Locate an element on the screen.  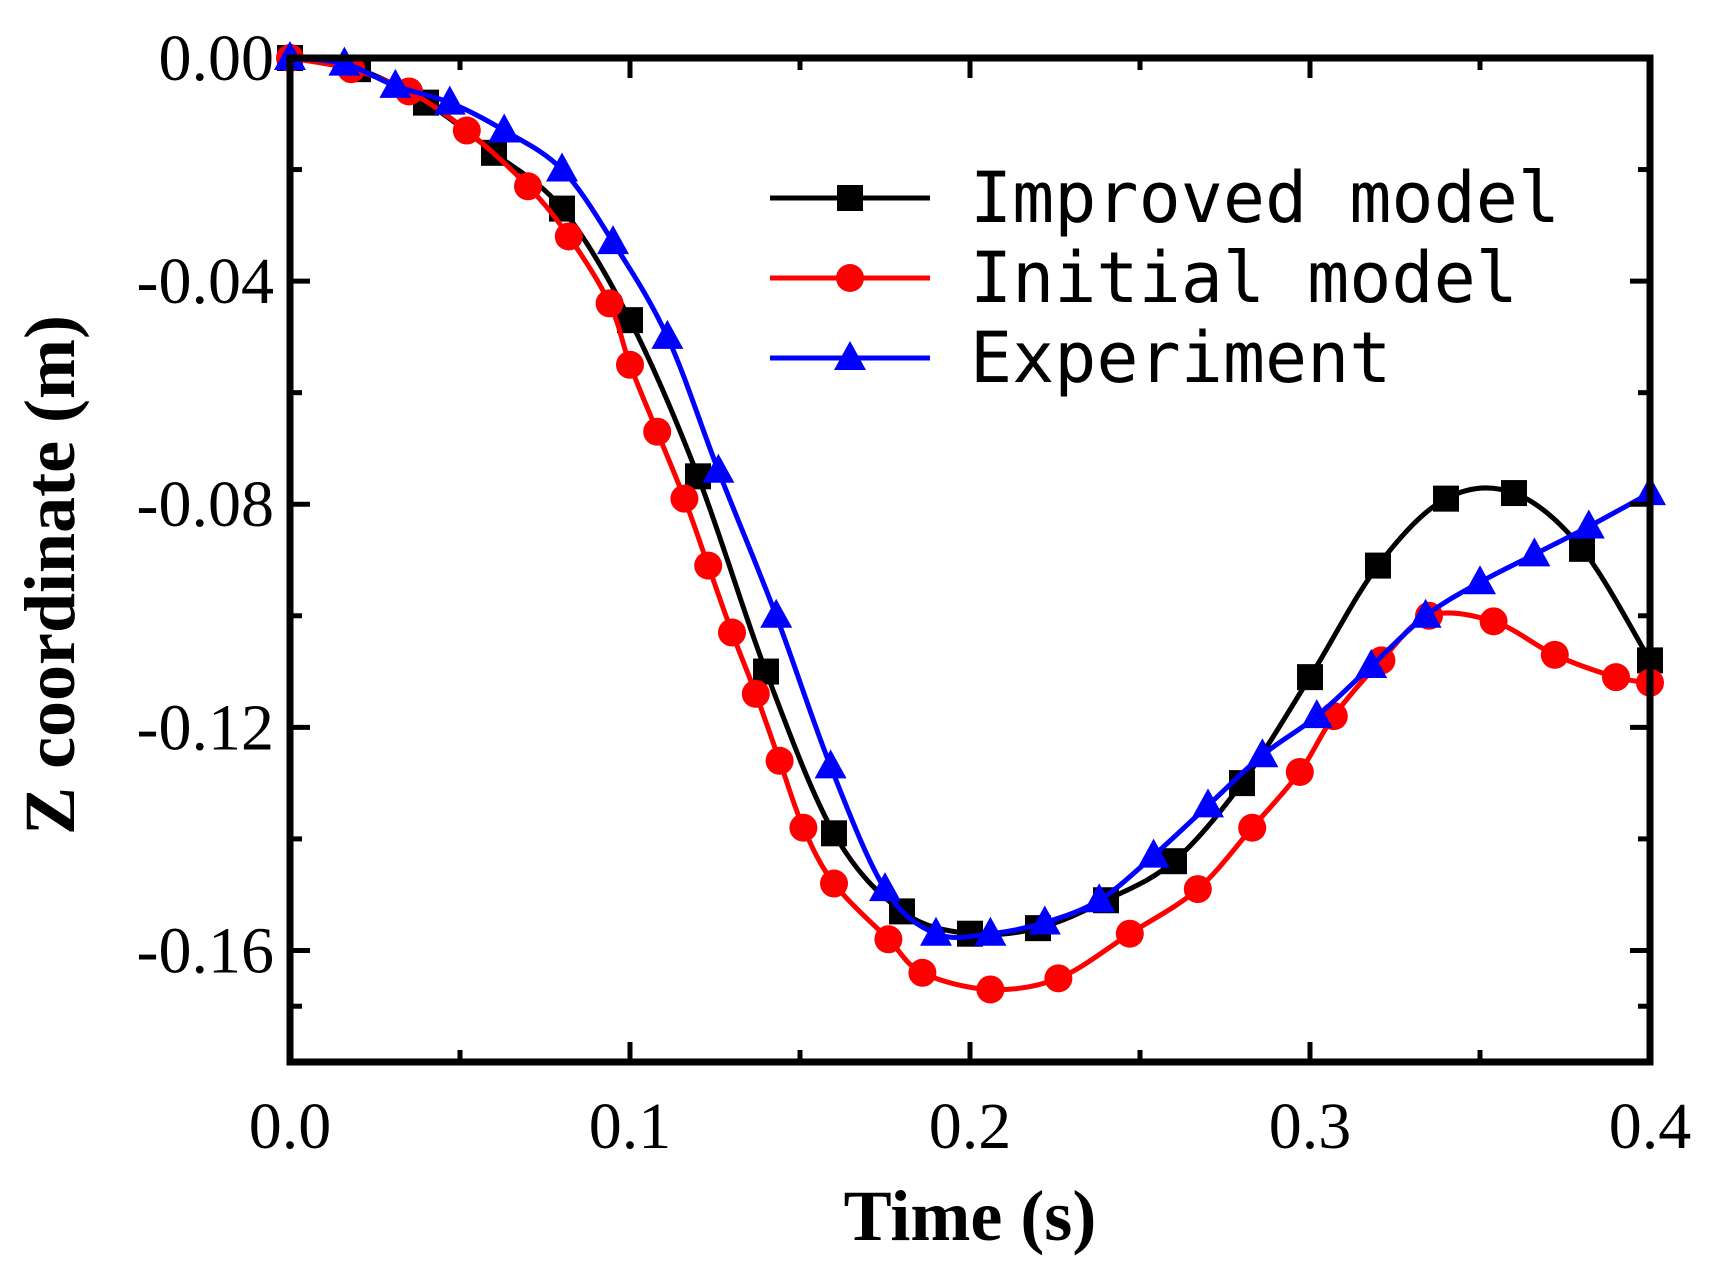
legend-label-improved-model: Improved model is located at coordinates (1265, 198).